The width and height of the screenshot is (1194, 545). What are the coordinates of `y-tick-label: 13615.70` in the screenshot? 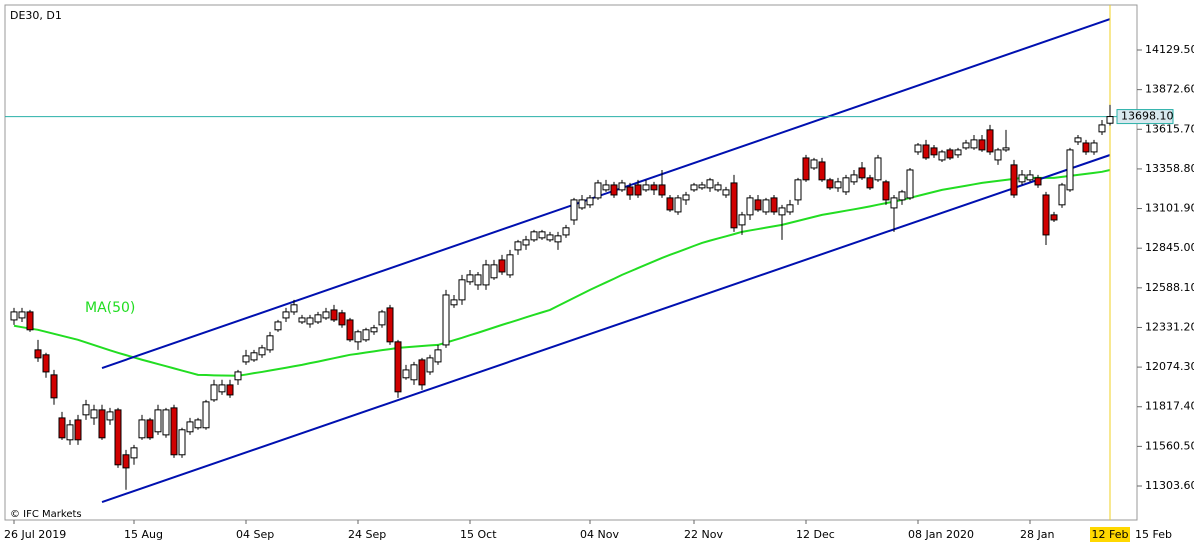 It's located at (1169, 128).